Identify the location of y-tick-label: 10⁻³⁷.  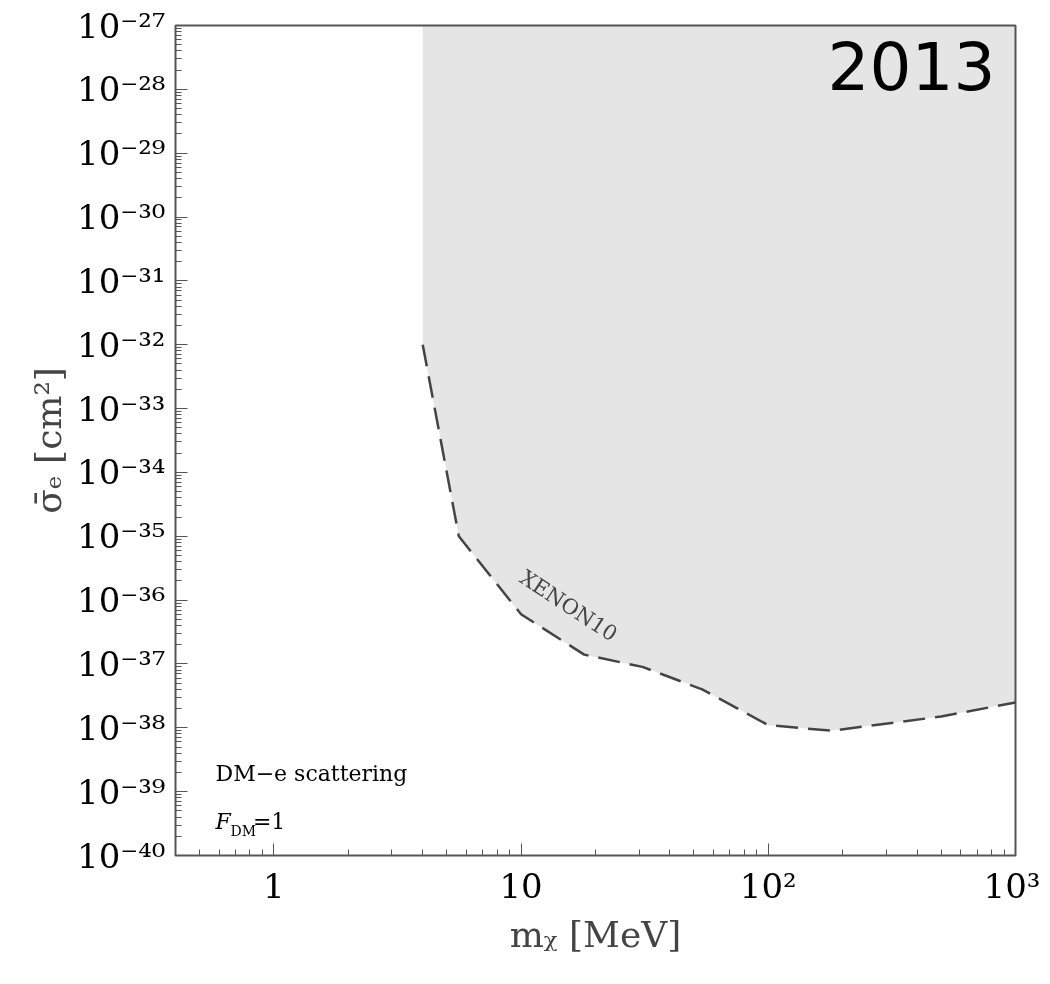
(121, 663).